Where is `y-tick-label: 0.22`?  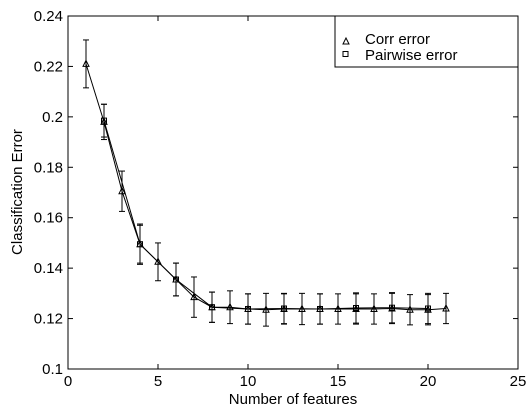 y-tick-label: 0.22 is located at coordinates (48, 66).